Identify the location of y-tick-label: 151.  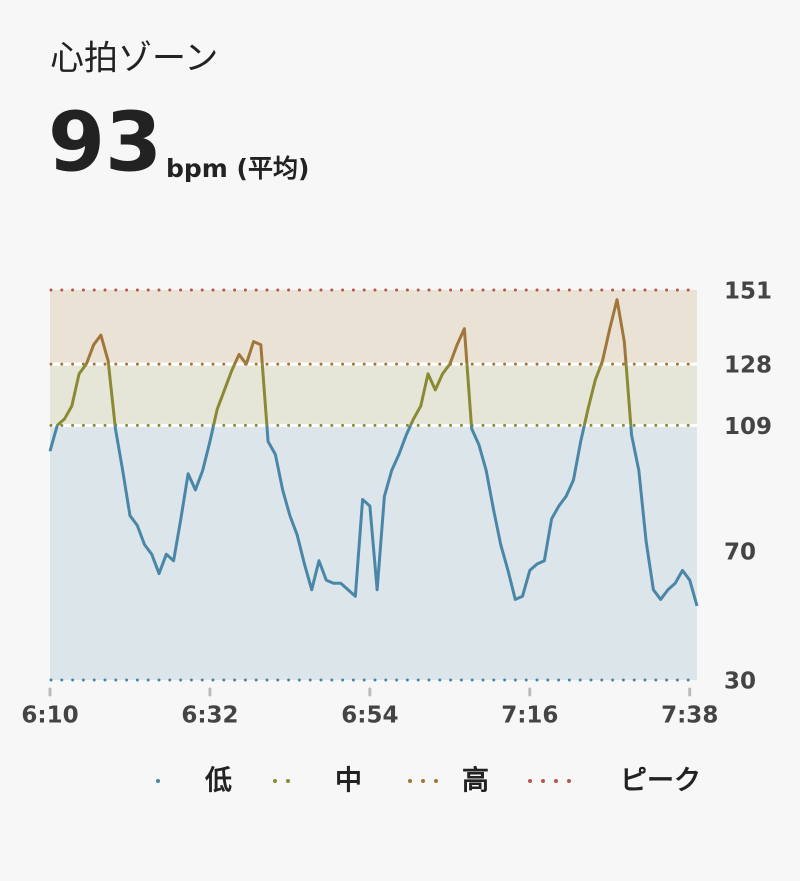
(748, 292).